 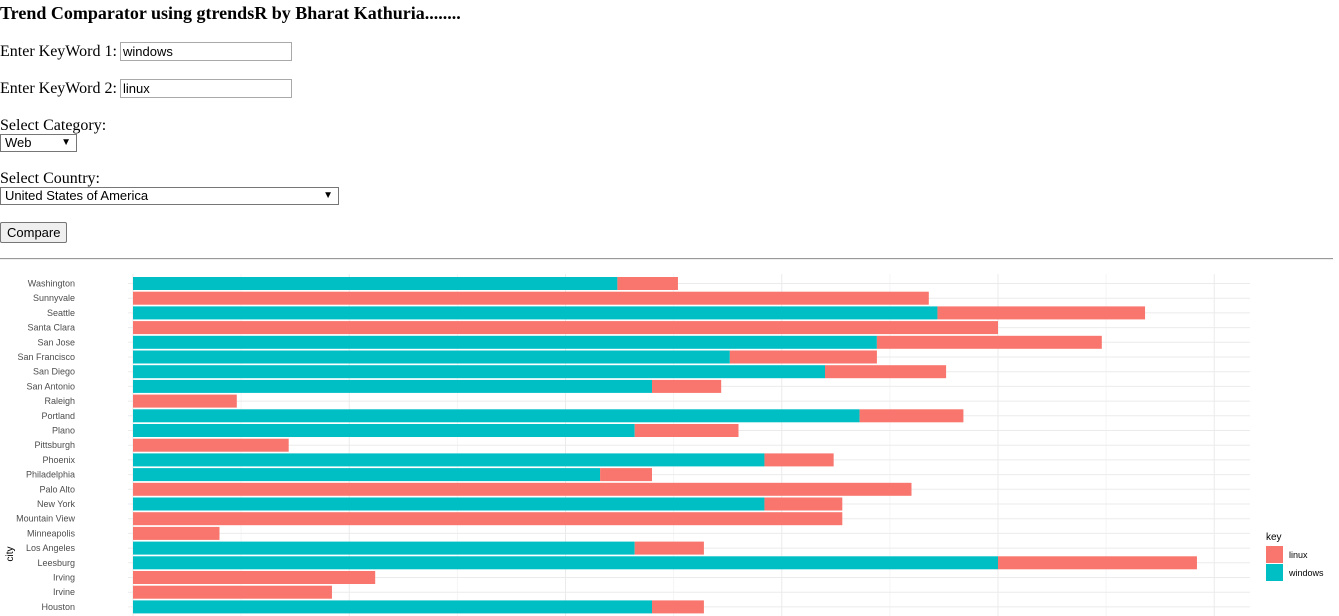 I want to click on y-tick-label: San Diego, so click(x=54, y=372).